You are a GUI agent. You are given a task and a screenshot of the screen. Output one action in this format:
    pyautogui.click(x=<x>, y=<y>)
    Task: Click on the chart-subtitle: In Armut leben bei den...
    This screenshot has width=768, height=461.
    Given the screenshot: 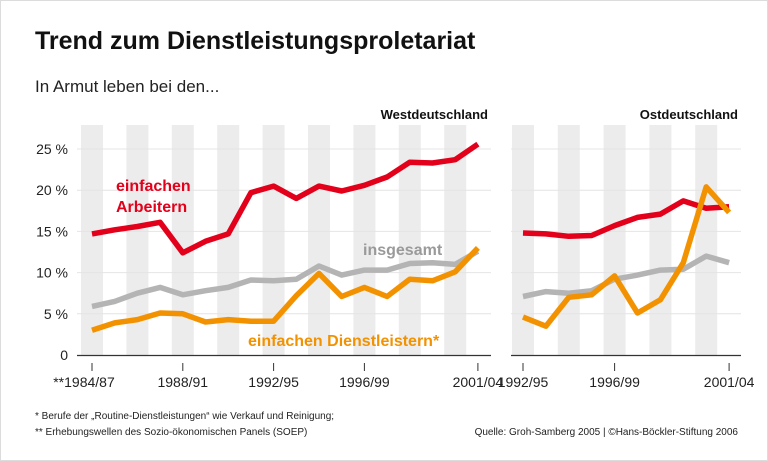 What is the action you would take?
    pyautogui.click(x=127, y=86)
    